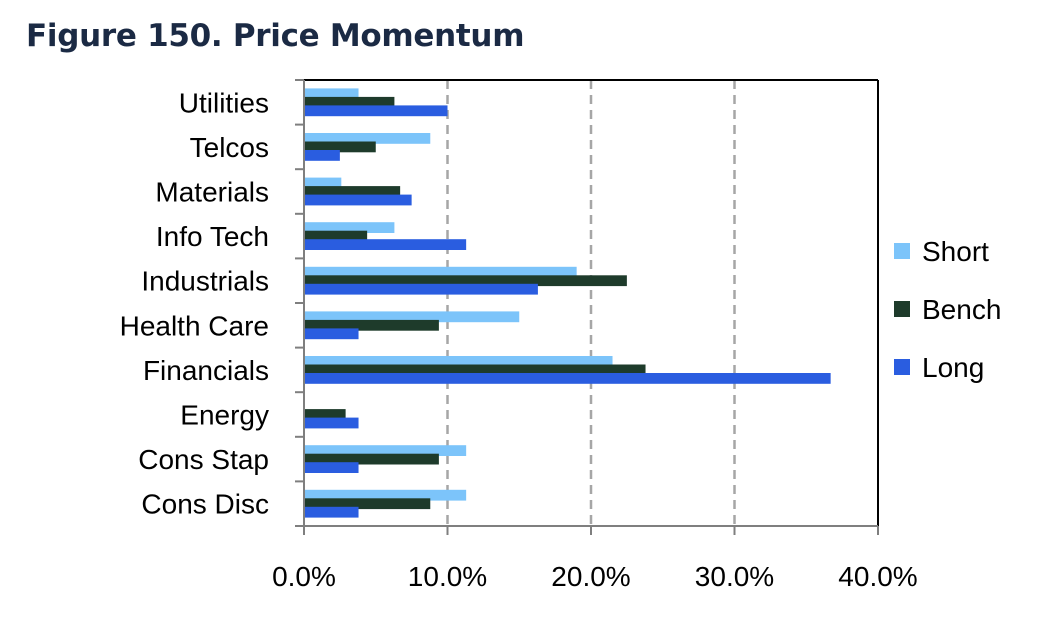 Image resolution: width=1058 pixels, height=621 pixels. What do you see at coordinates (955, 251) in the screenshot?
I see `legend-label-short: Short` at bounding box center [955, 251].